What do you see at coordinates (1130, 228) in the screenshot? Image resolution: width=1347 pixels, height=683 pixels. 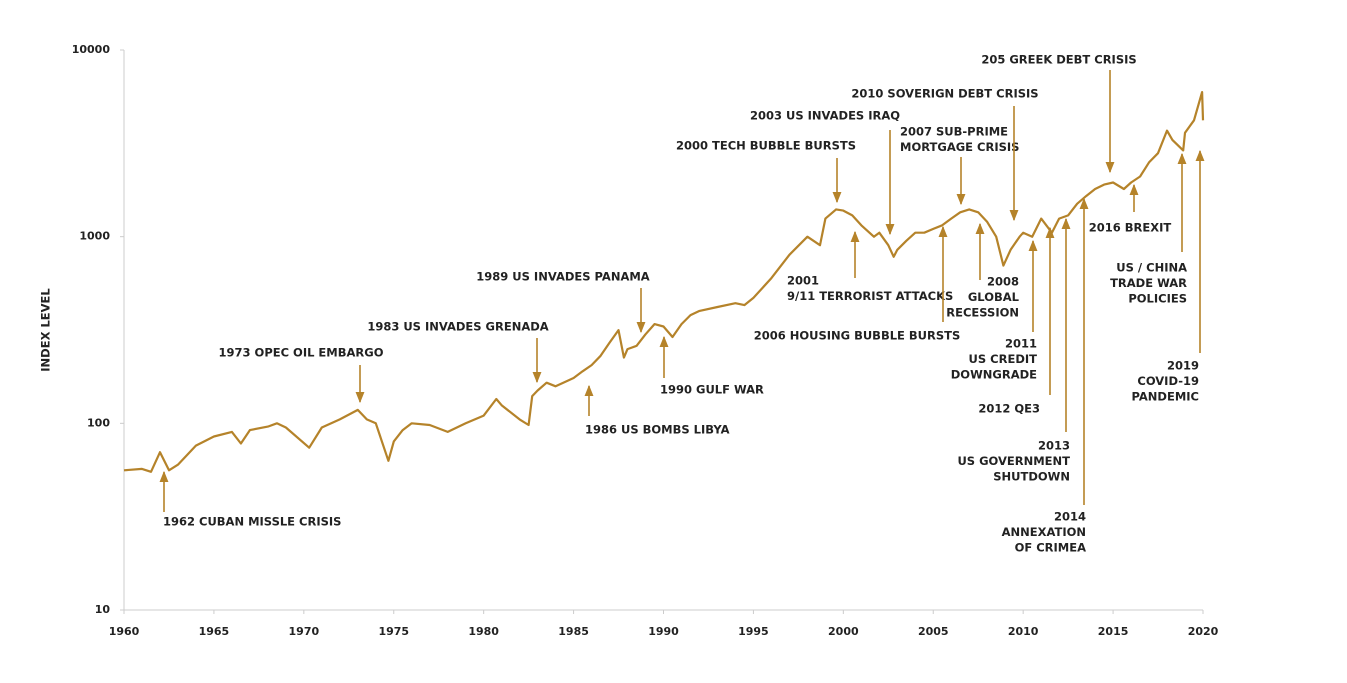 I see `annotation-text: 2016 BREXIT` at bounding box center [1130, 228].